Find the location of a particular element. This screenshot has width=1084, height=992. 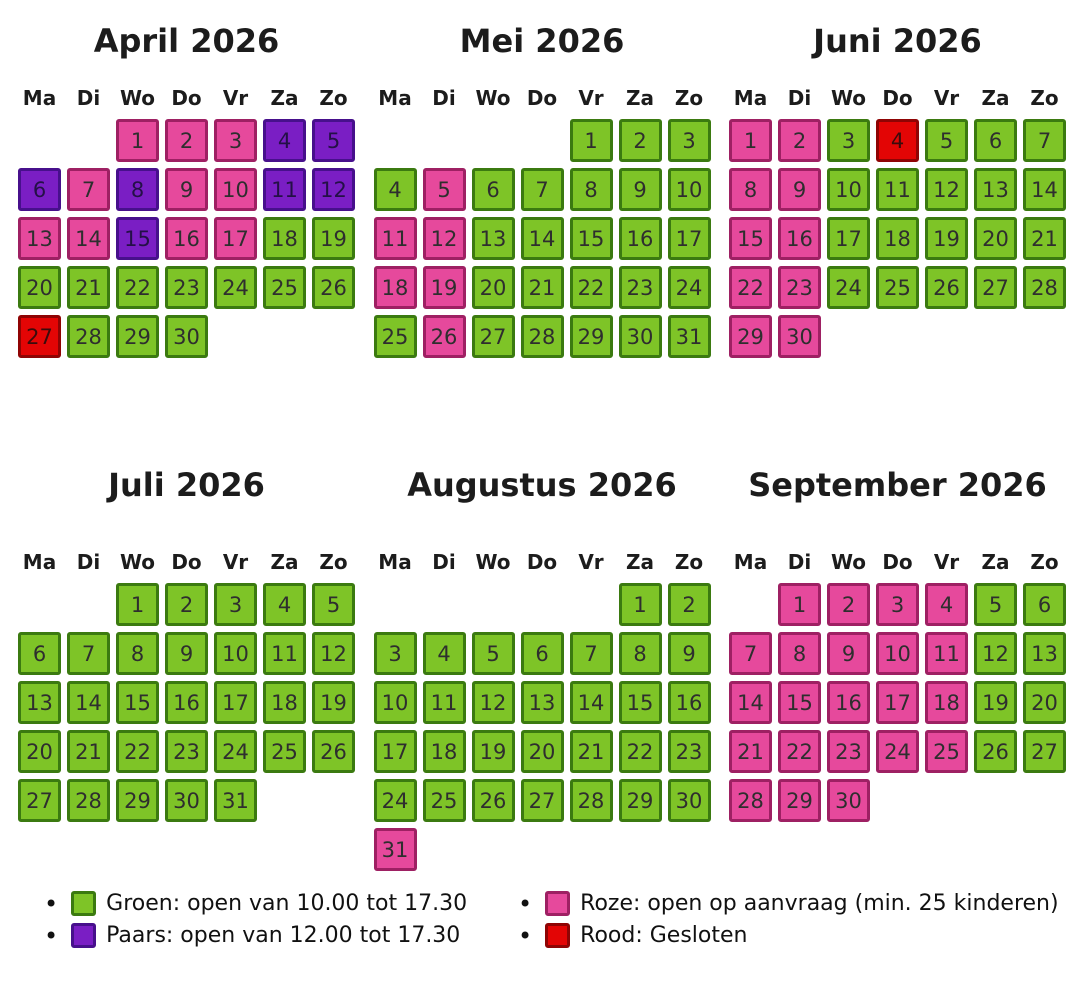

day-cell: 12 is located at coordinates (333, 189).